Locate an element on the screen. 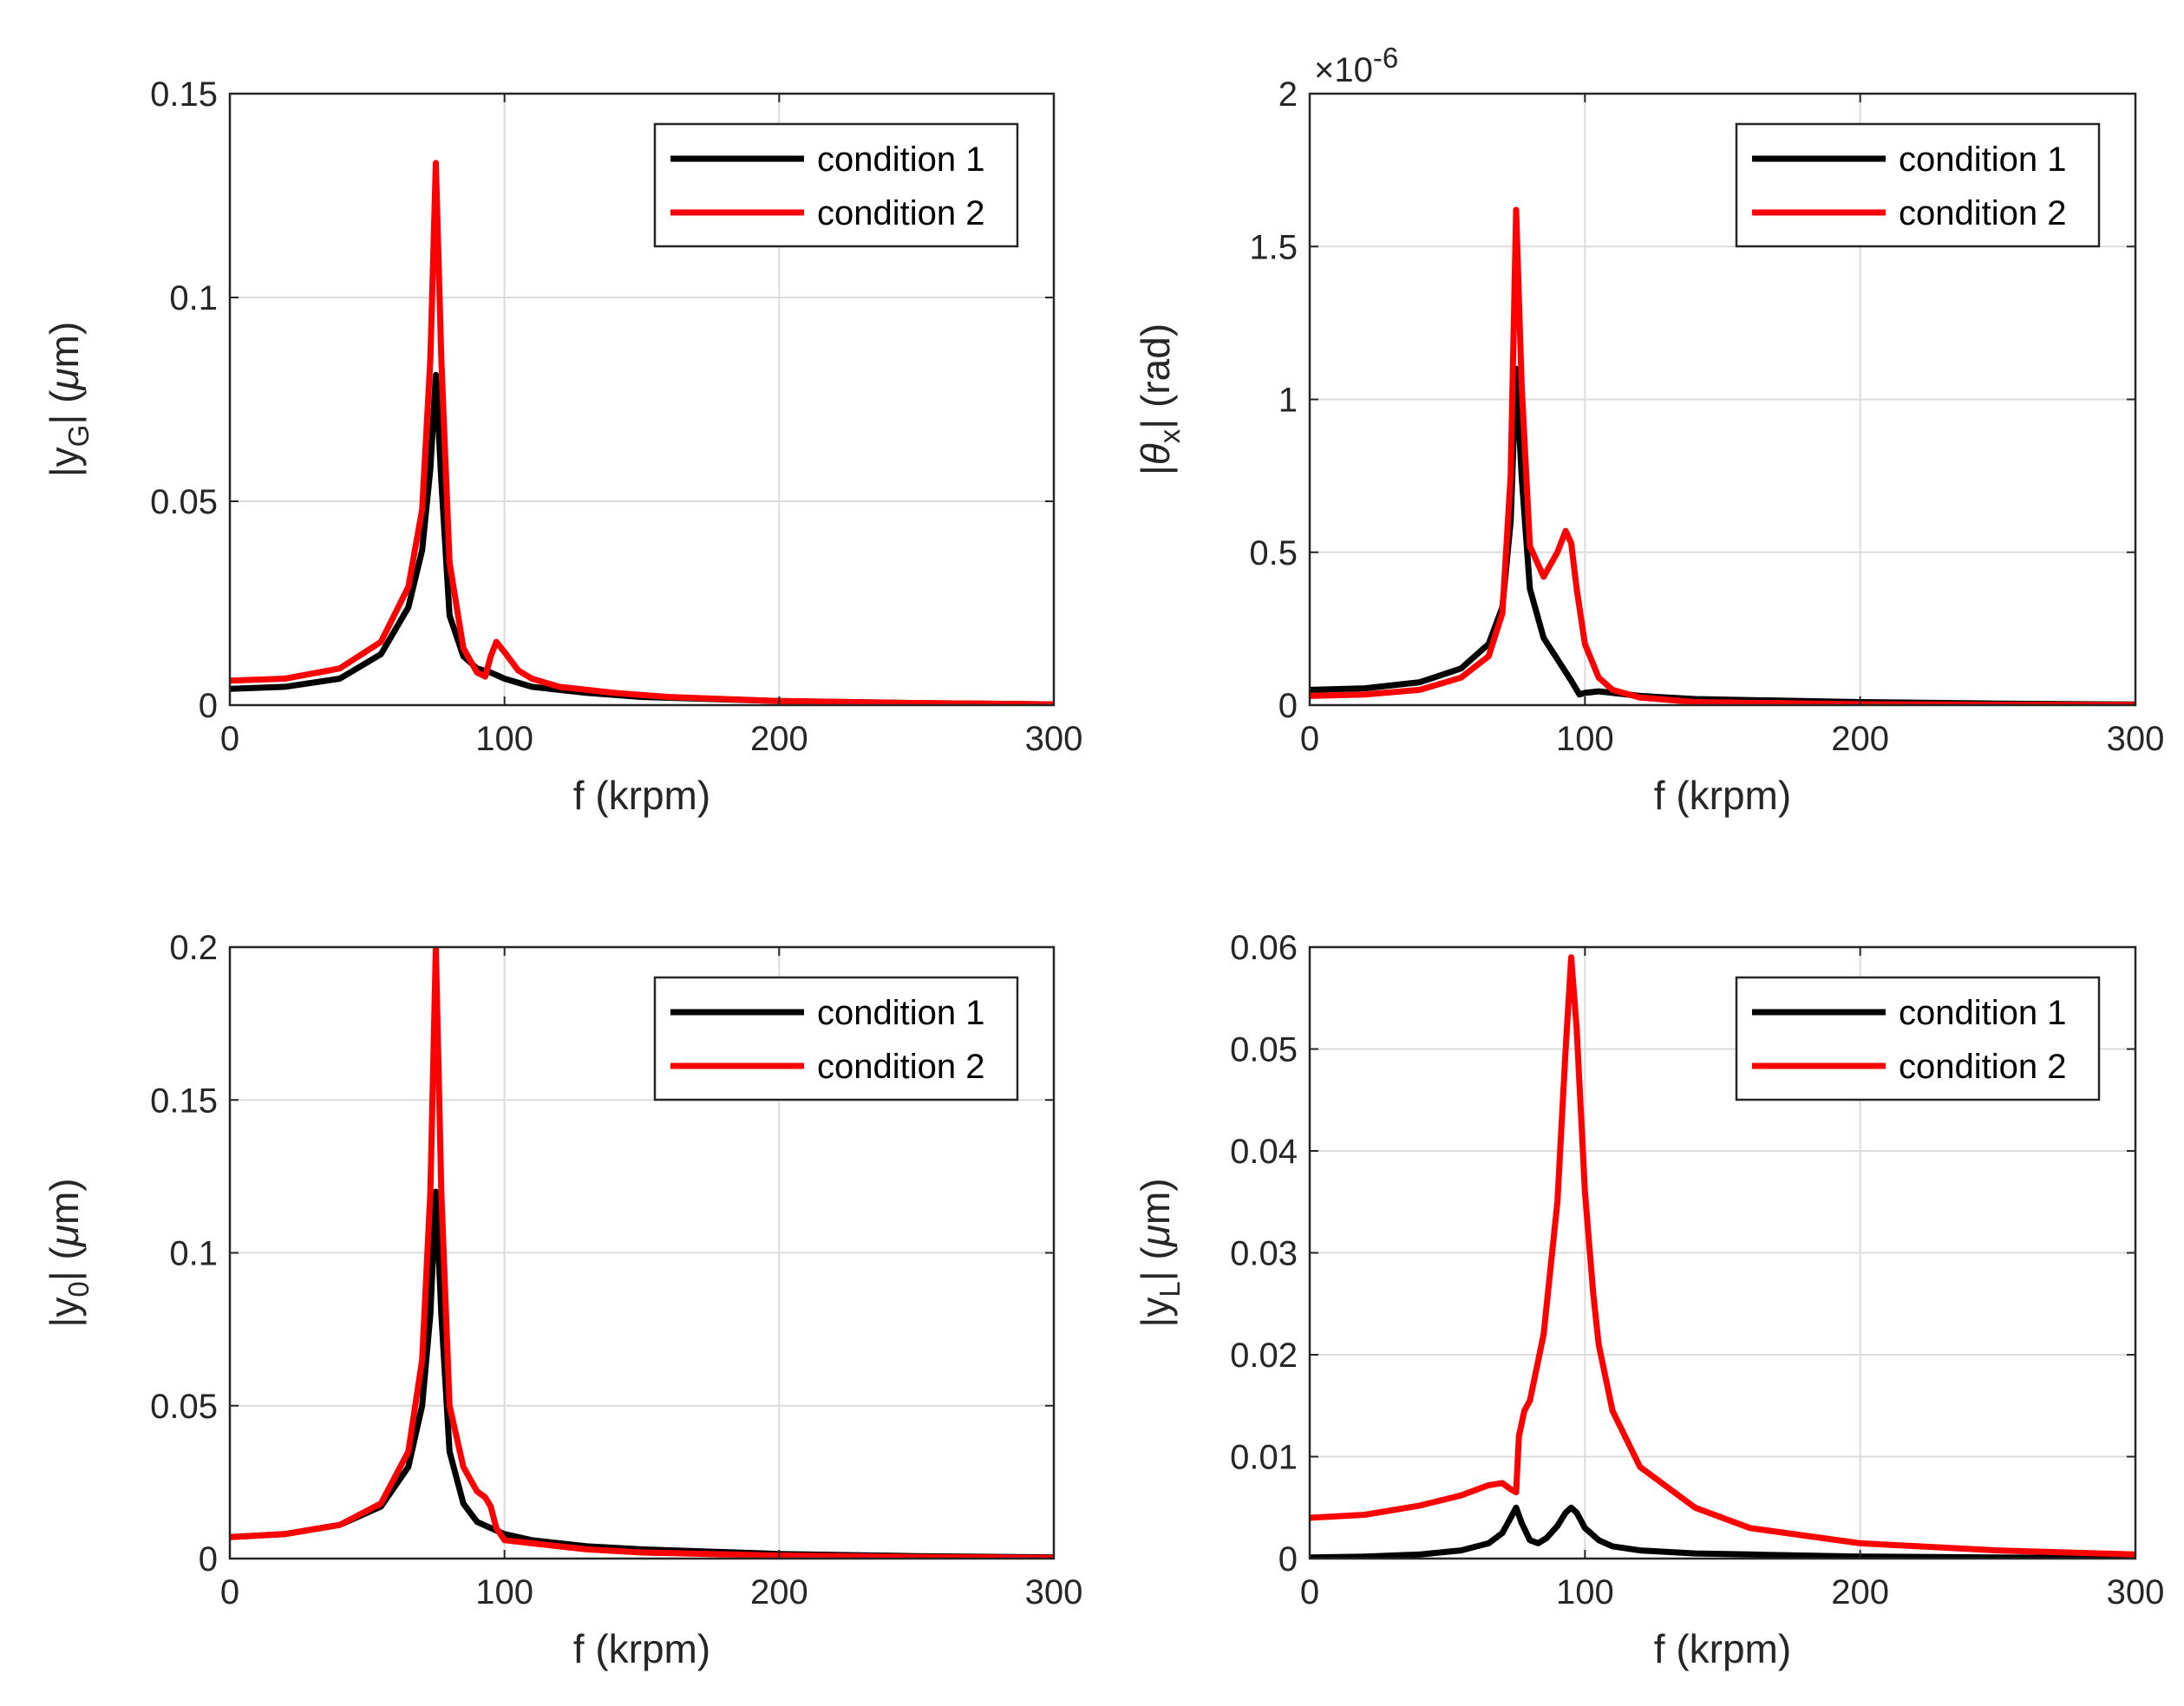 The width and height of the screenshot is (2184, 1706). y-tick-label: 0.2 is located at coordinates (193, 948).